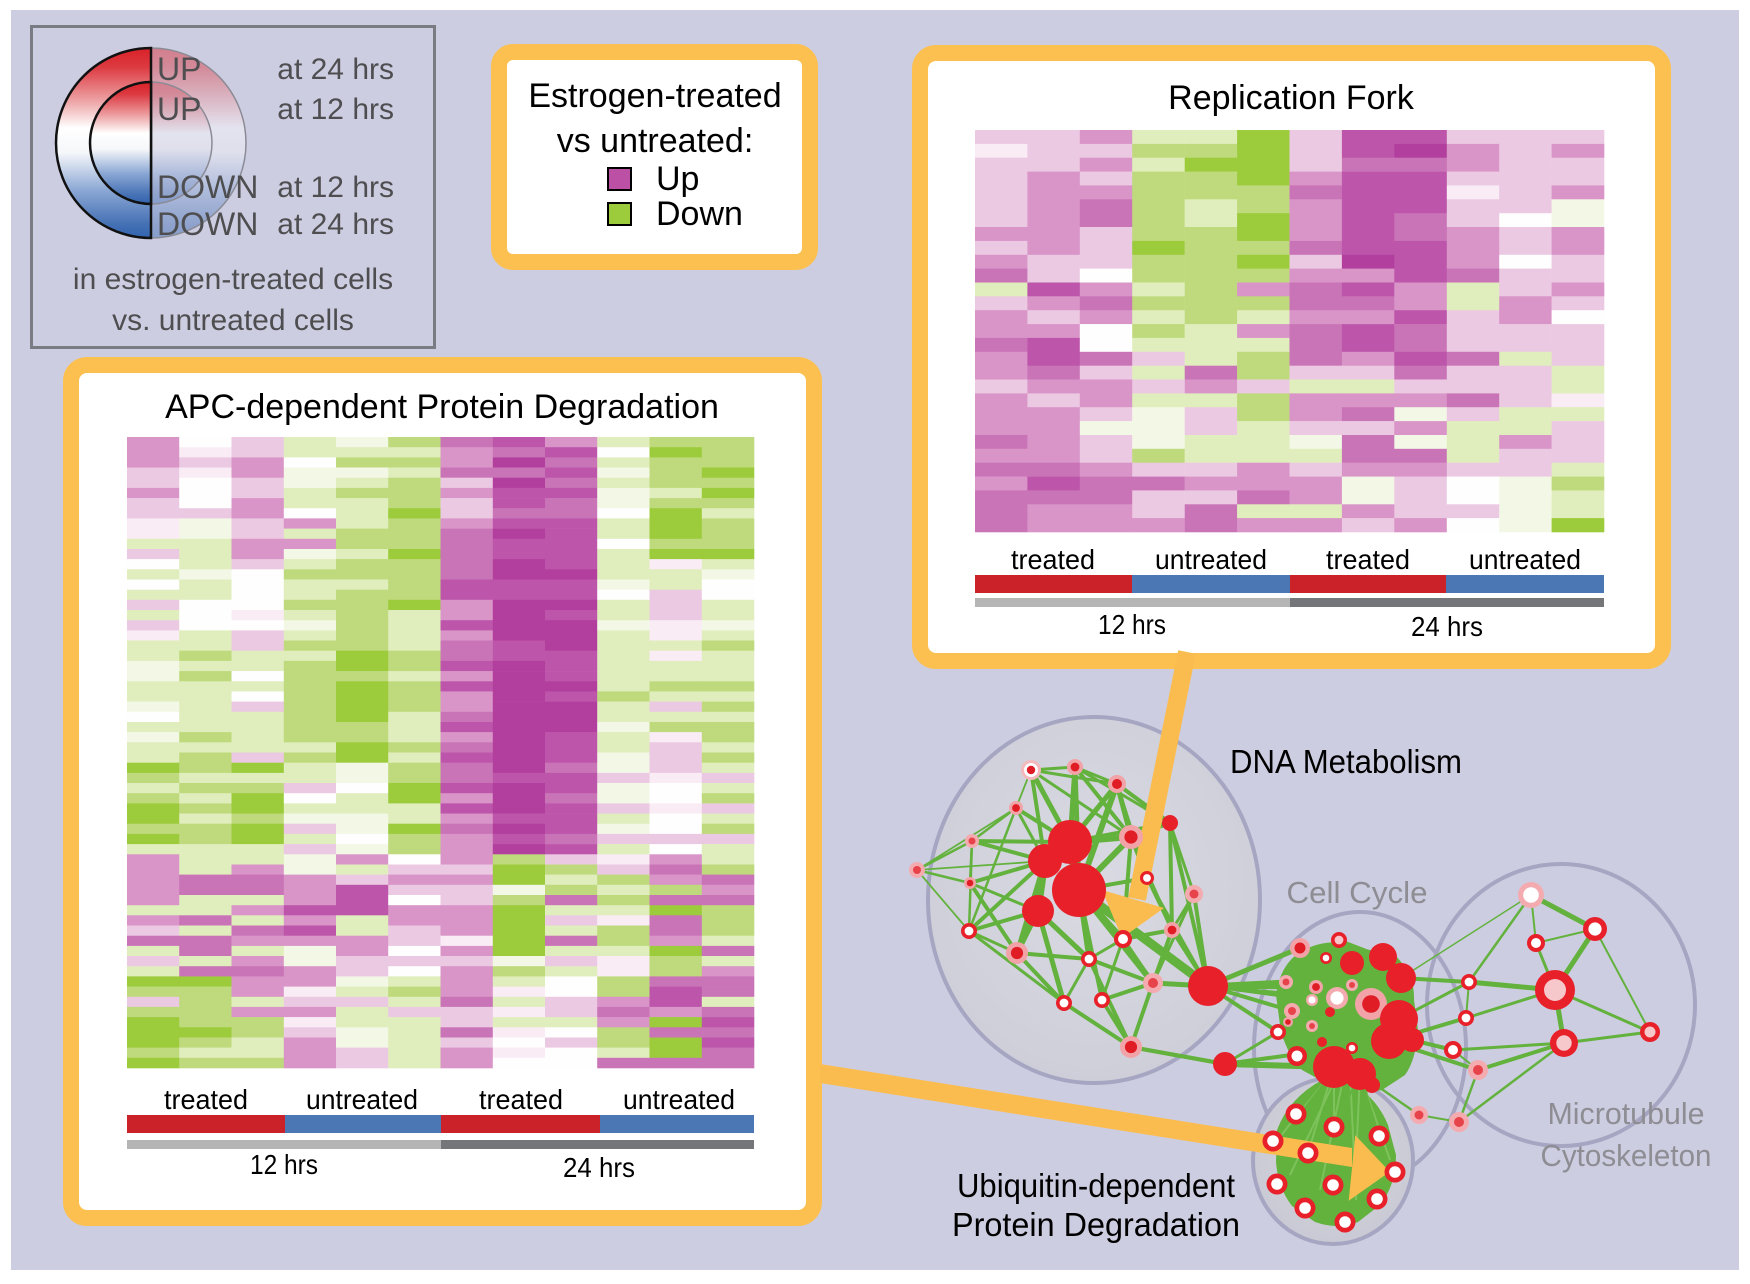  I want to click on svg-text: in estrogen-treated cells, so click(233, 279).